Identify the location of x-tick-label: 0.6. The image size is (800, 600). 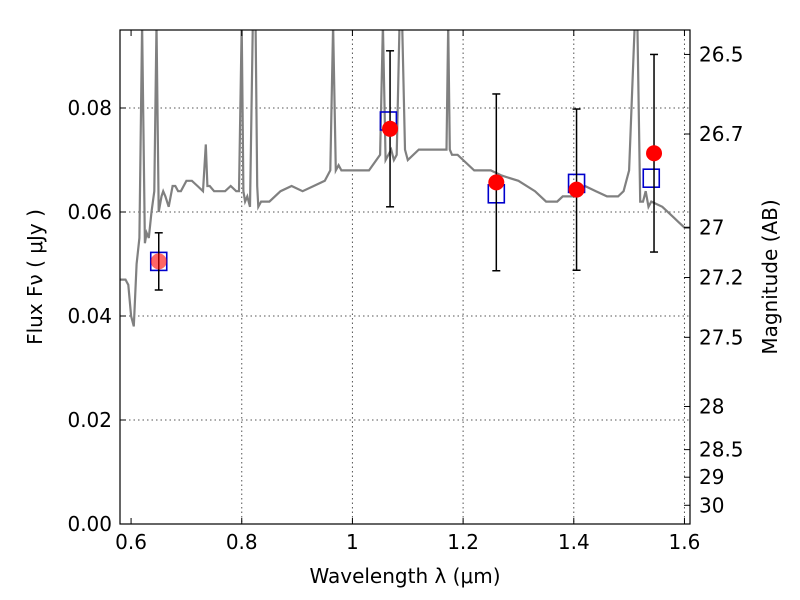
(131, 542).